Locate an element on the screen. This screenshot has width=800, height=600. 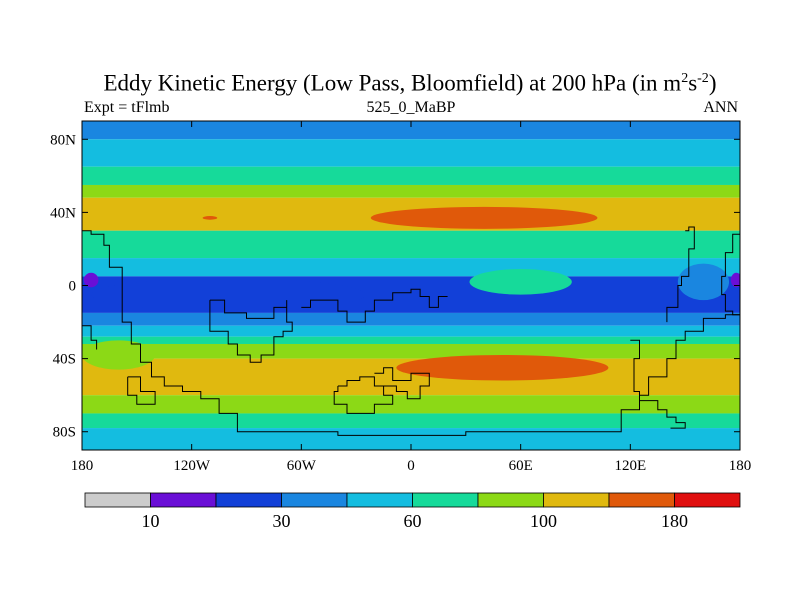
y-tick-label-2: 0 is located at coordinates (73, 287).